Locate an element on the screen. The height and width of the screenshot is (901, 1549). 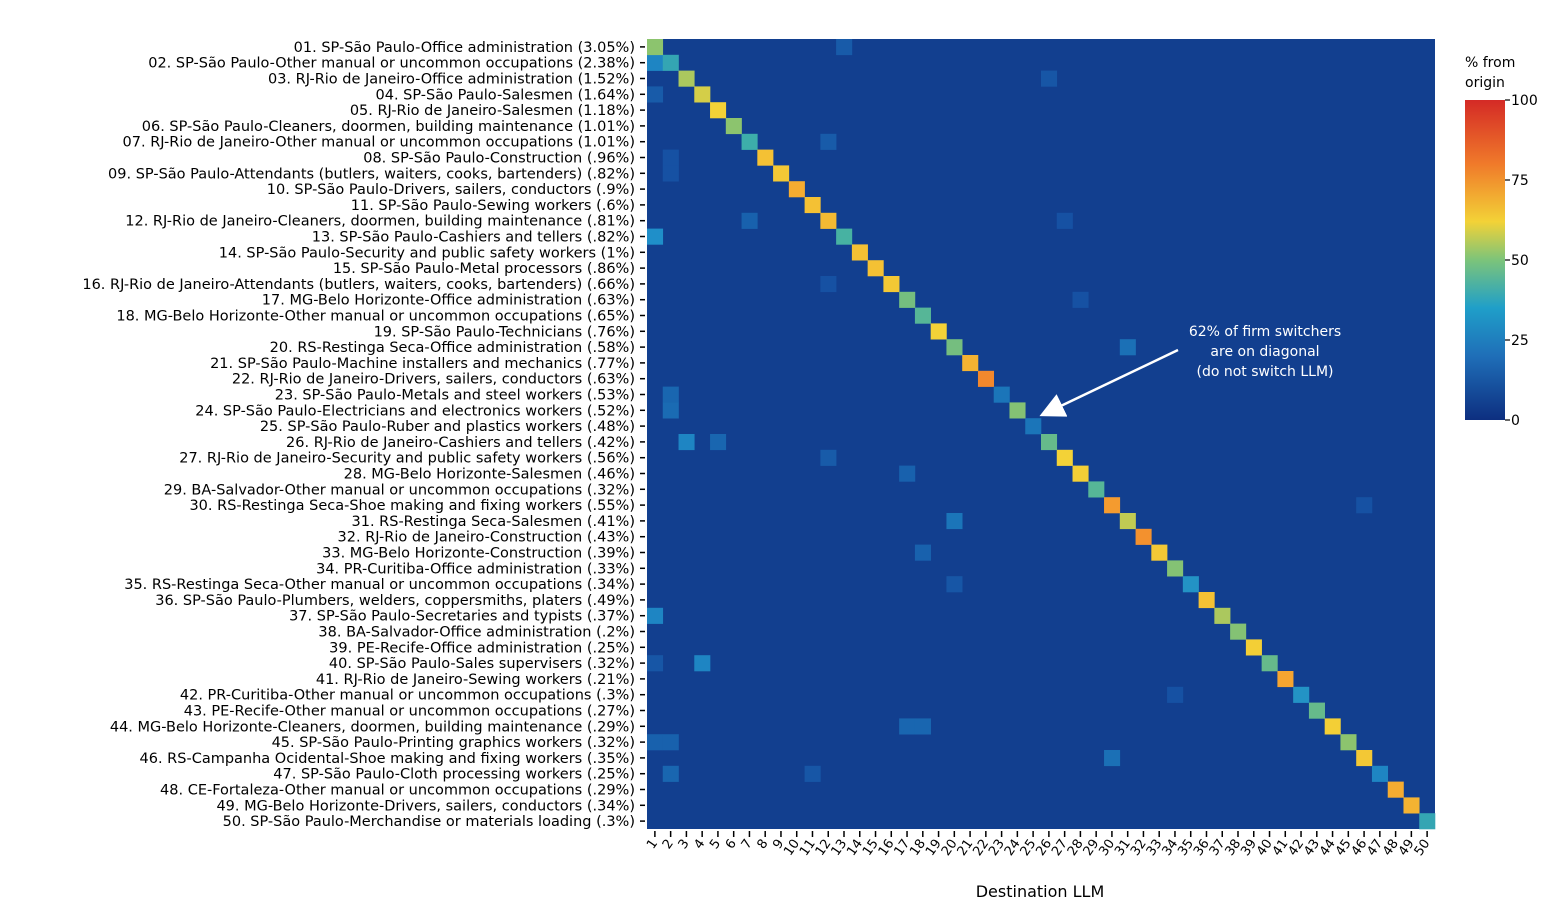
y-tick-label: 04. SP-São Paulo-Salesmen (1.64%) is located at coordinates (506, 95).